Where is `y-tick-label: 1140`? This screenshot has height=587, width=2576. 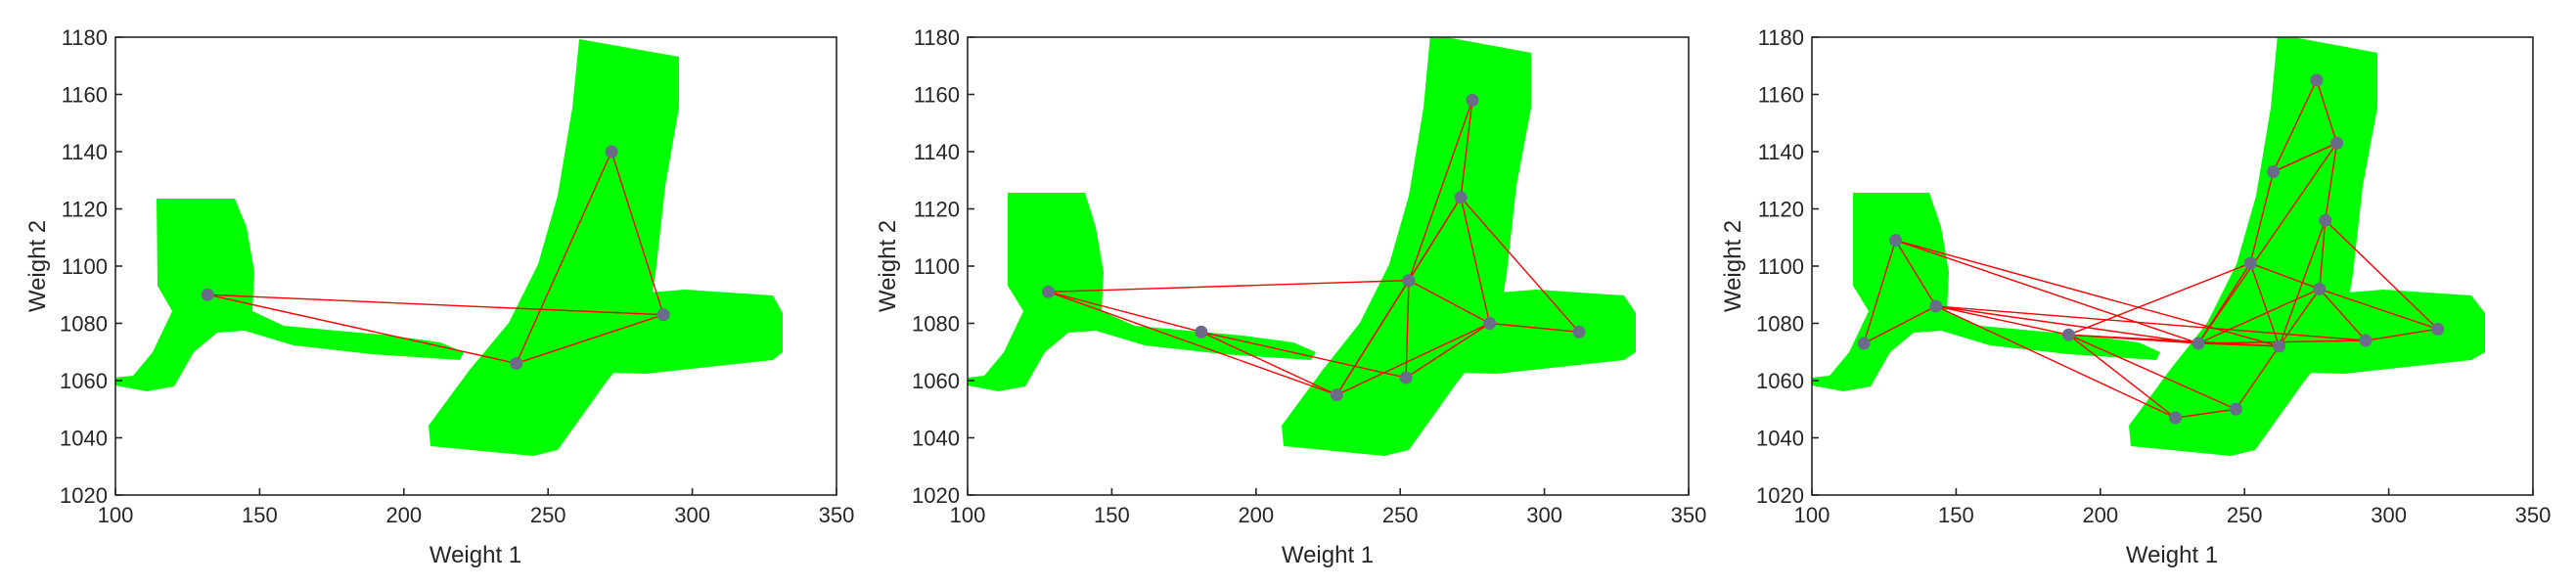 y-tick-label: 1140 is located at coordinates (1781, 152).